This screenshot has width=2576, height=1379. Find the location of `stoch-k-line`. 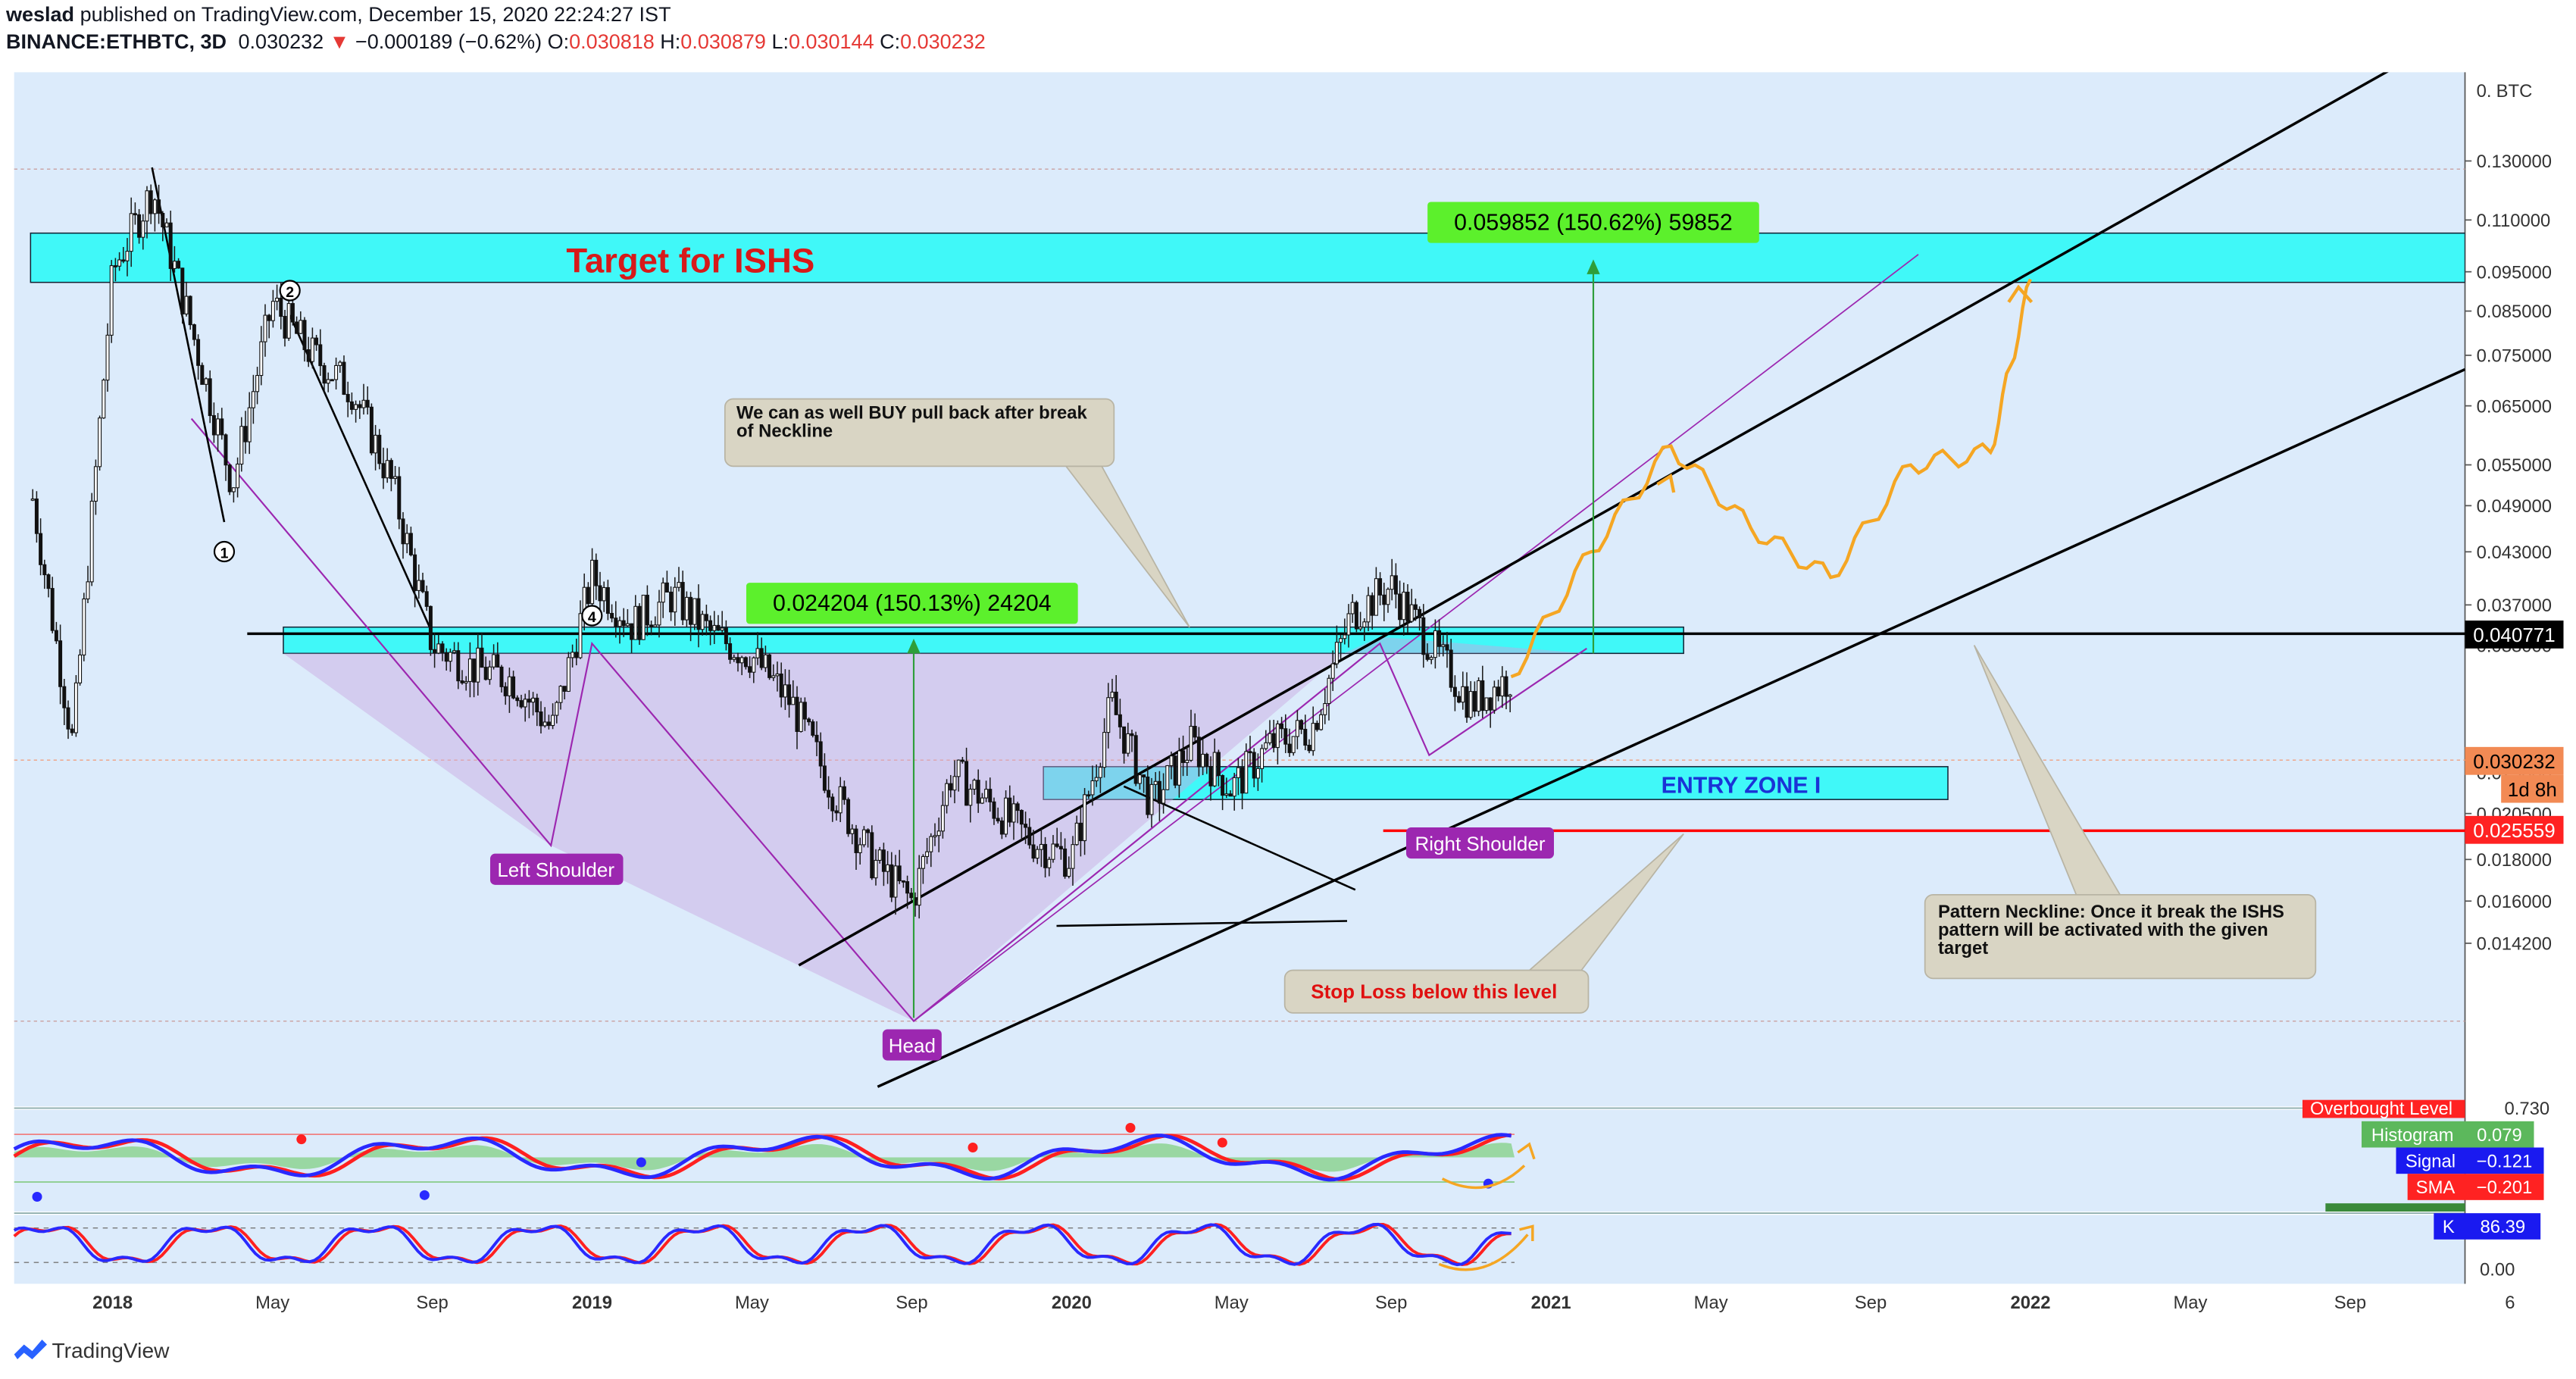

stoch-k-line is located at coordinates (762, 1244).